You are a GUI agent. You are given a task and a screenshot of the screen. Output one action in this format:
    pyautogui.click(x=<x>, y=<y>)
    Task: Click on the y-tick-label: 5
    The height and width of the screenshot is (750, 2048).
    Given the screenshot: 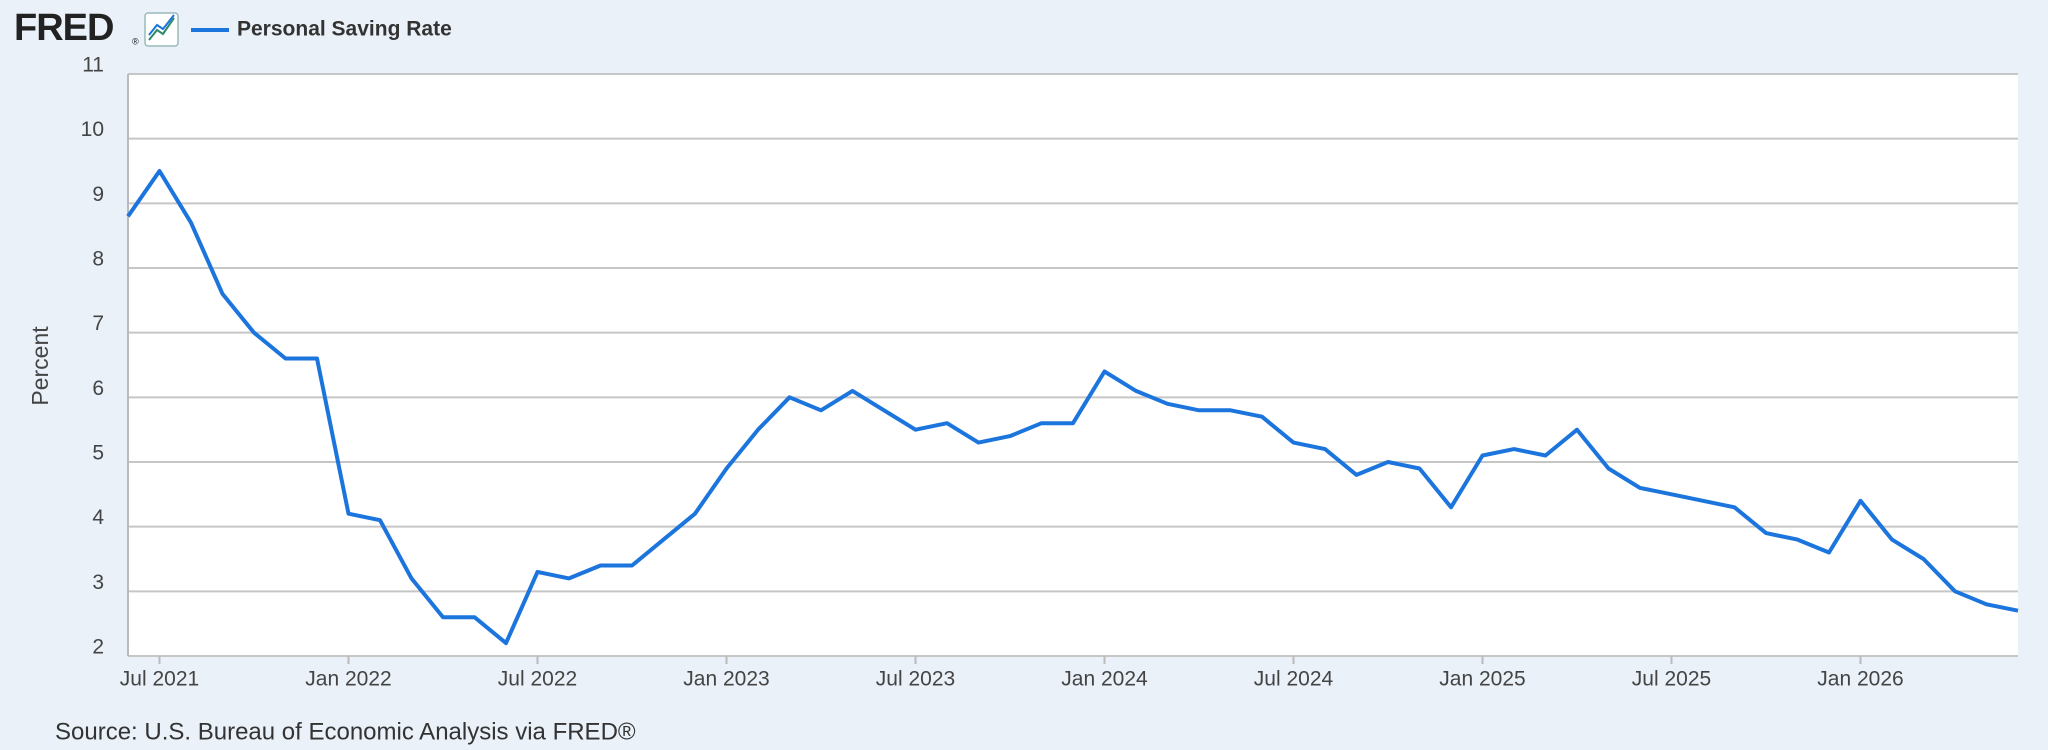 What is the action you would take?
    pyautogui.click(x=98, y=453)
    